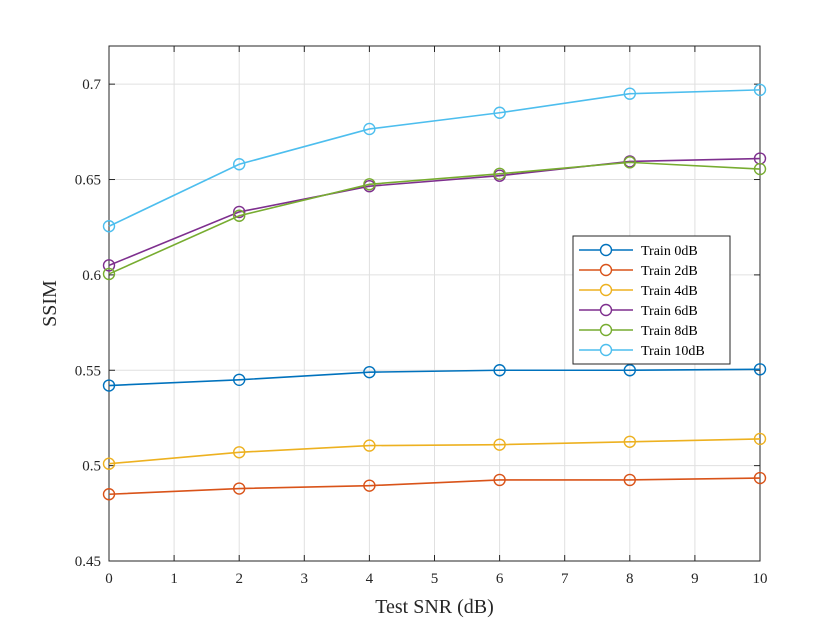  What do you see at coordinates (435, 579) in the screenshot?
I see `x-tick-label: 5` at bounding box center [435, 579].